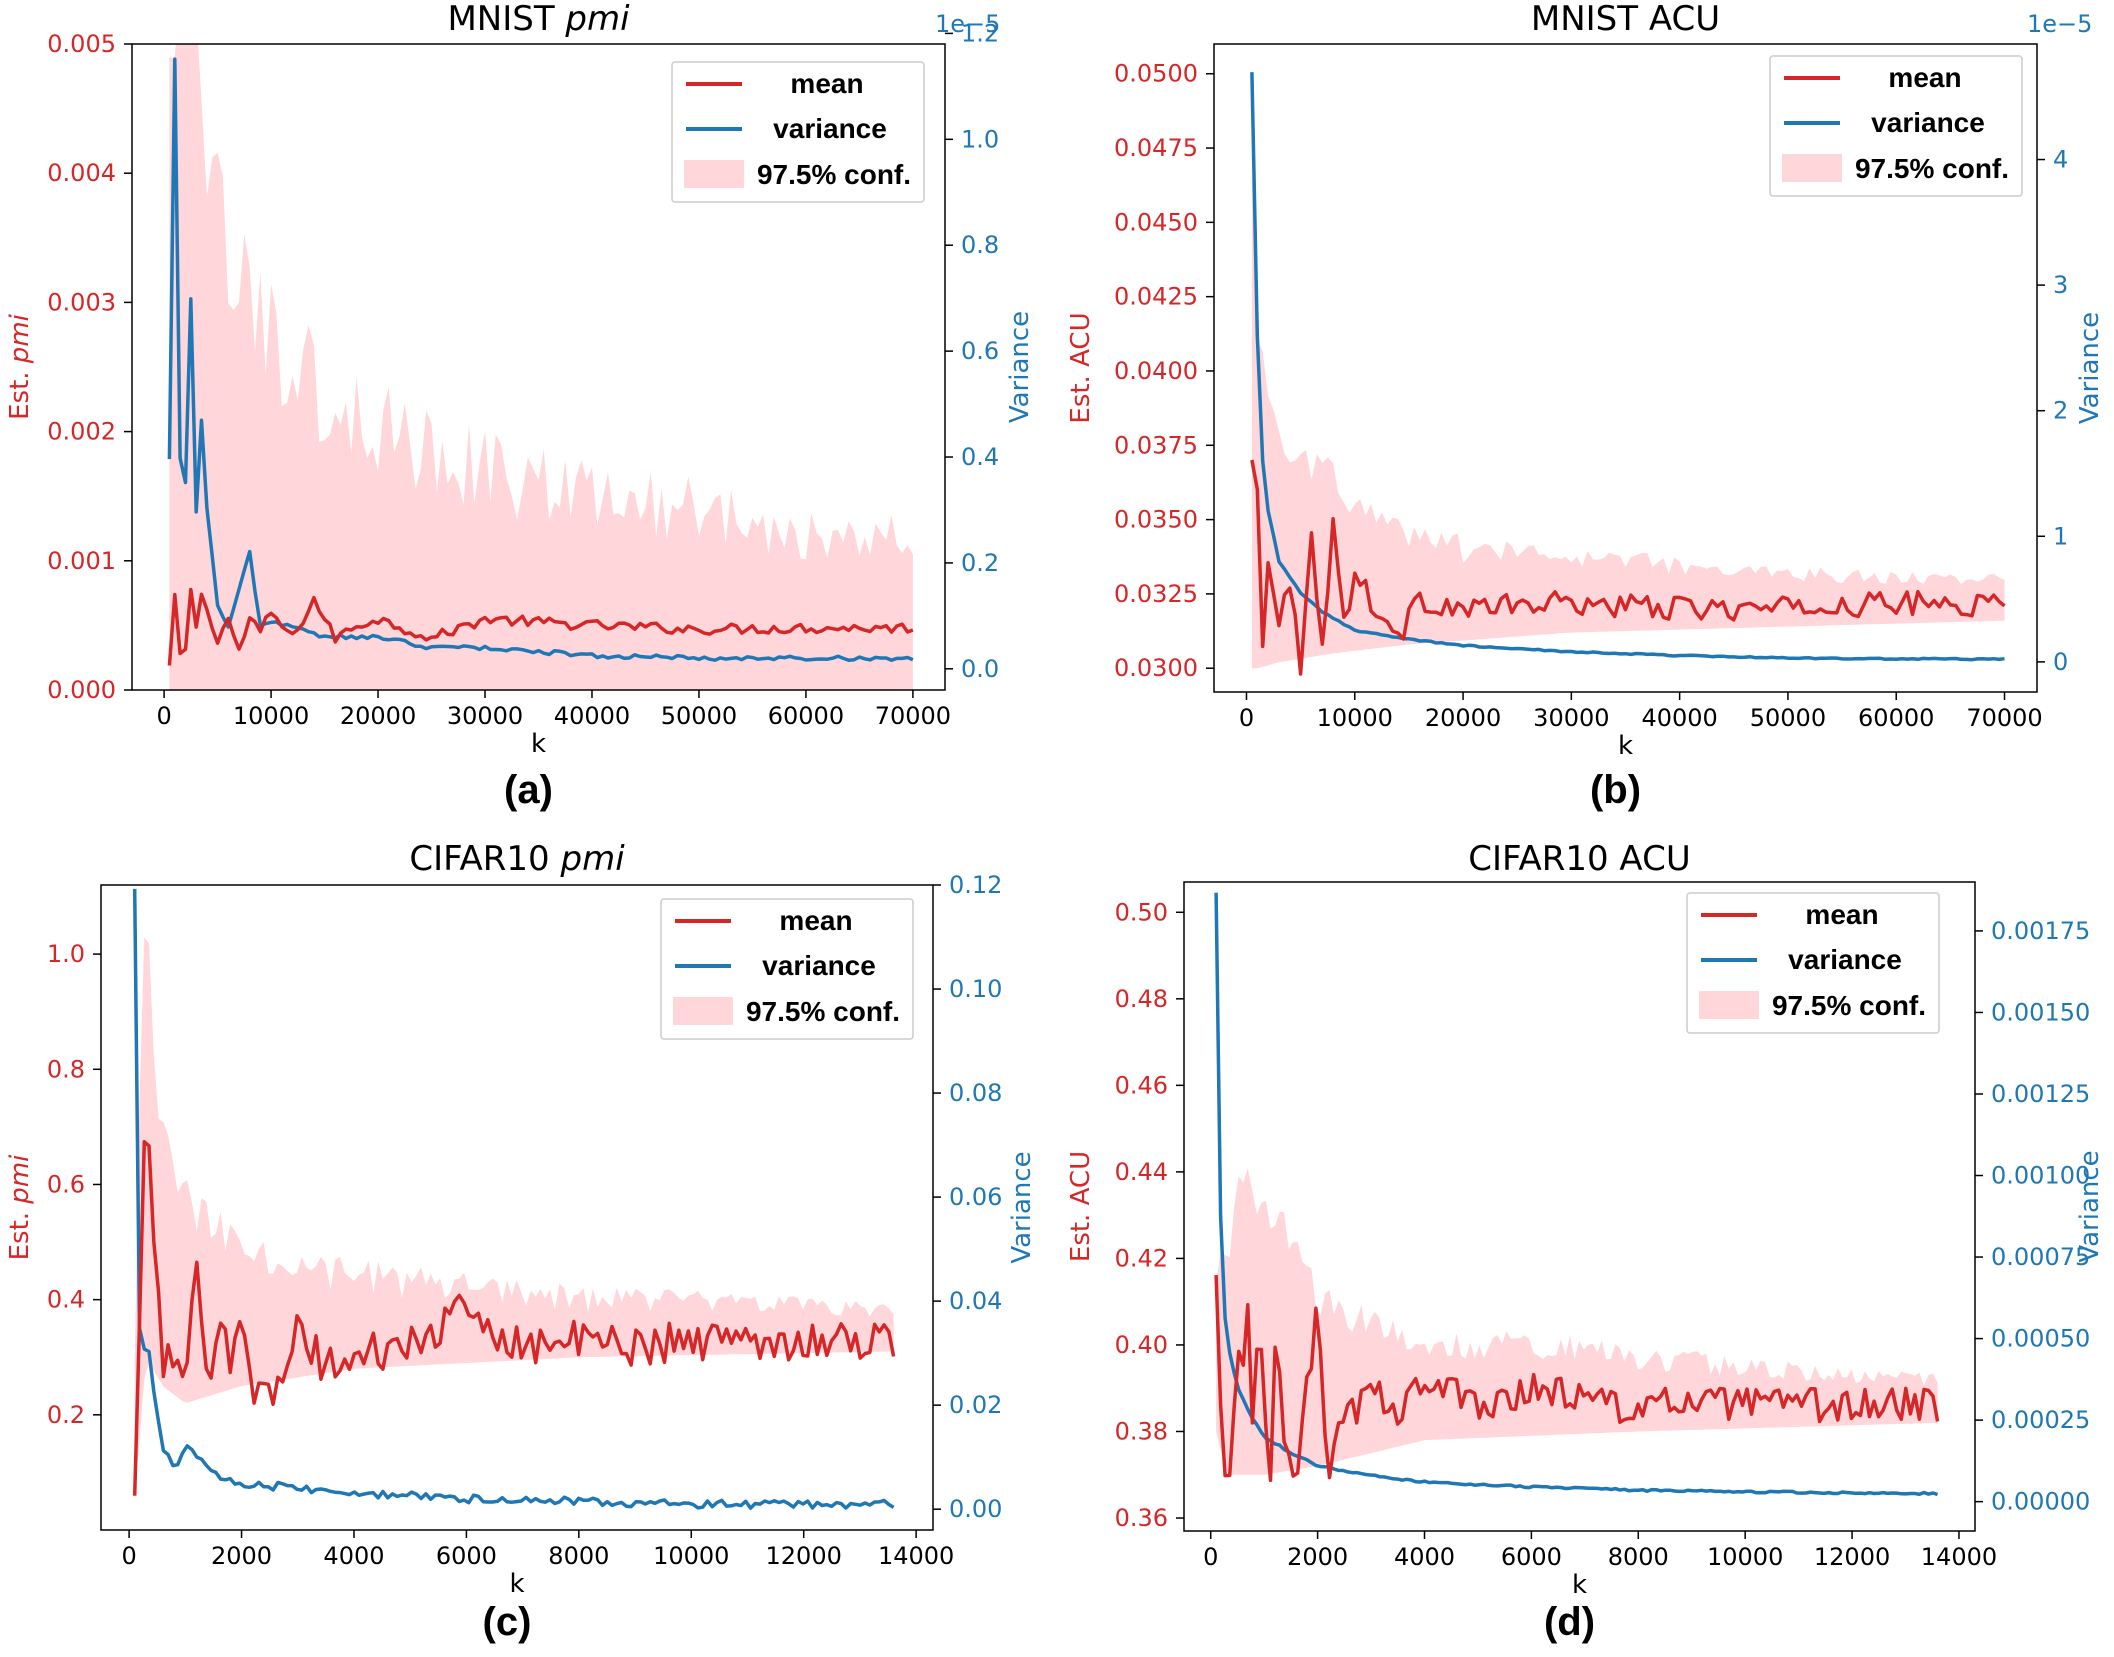 Image resolution: width=2114 pixels, height=1657 pixels. What do you see at coordinates (804, 1556) in the screenshot?
I see `x-tick-label: 12000` at bounding box center [804, 1556].